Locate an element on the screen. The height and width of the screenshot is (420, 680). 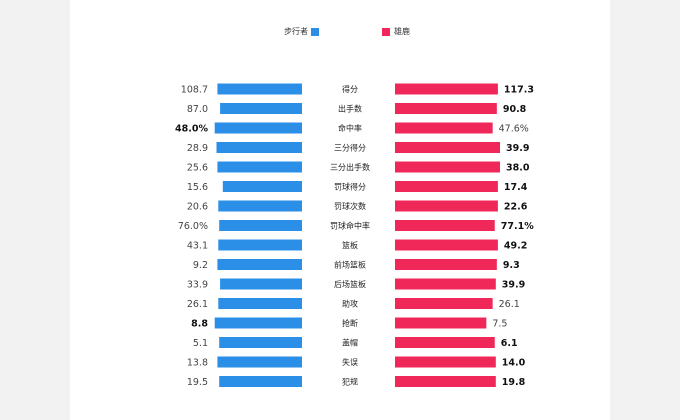
pacers-value-label: 25.6 is located at coordinates (197, 168).